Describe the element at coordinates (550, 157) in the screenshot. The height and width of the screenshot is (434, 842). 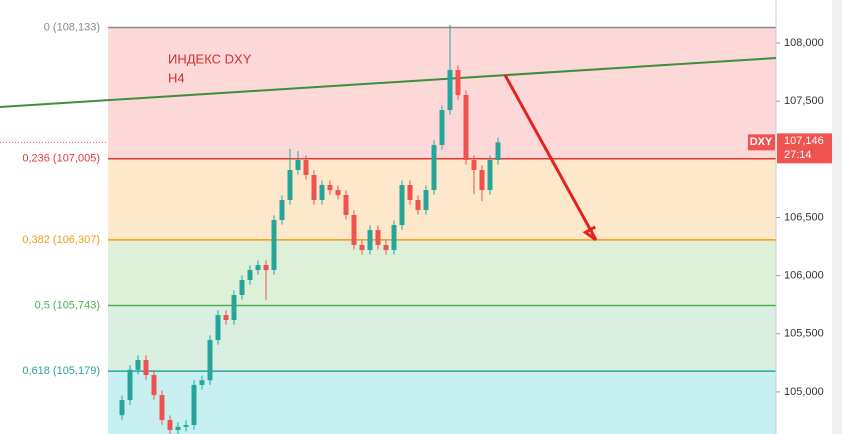
I see `arrow-line` at that location.